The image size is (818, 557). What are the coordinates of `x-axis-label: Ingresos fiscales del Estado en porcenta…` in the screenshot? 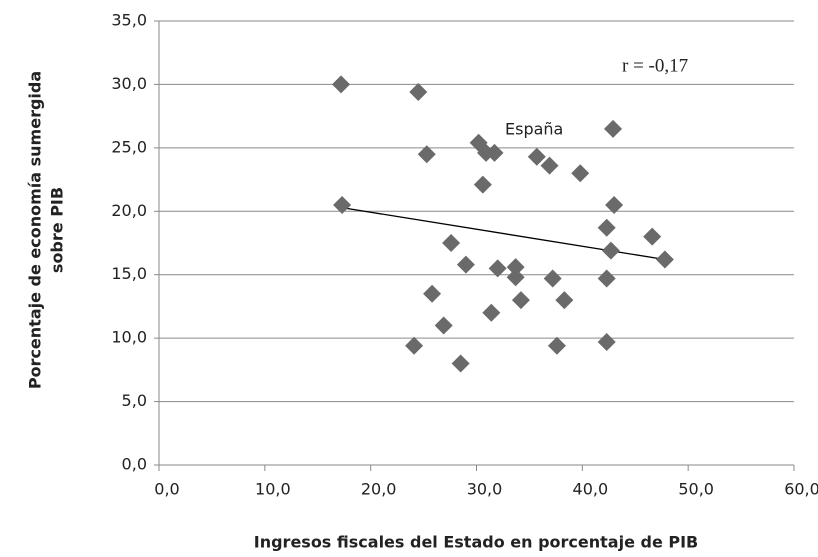 It's located at (476, 542).